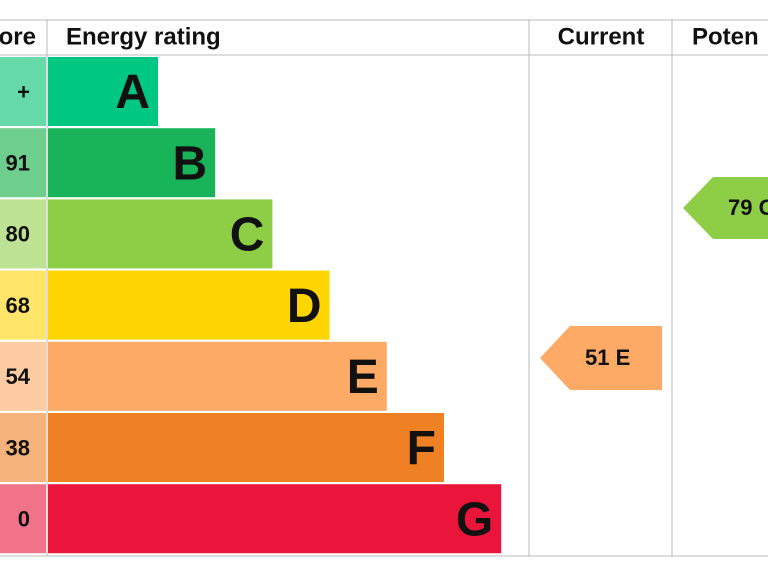  I want to click on band-letter: A, so click(132, 92).